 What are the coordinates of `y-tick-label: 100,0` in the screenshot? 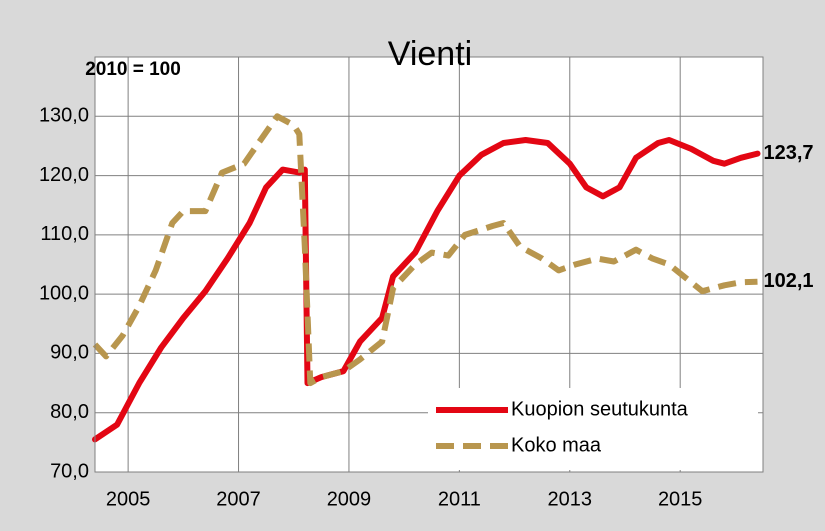 It's located at (64, 293).